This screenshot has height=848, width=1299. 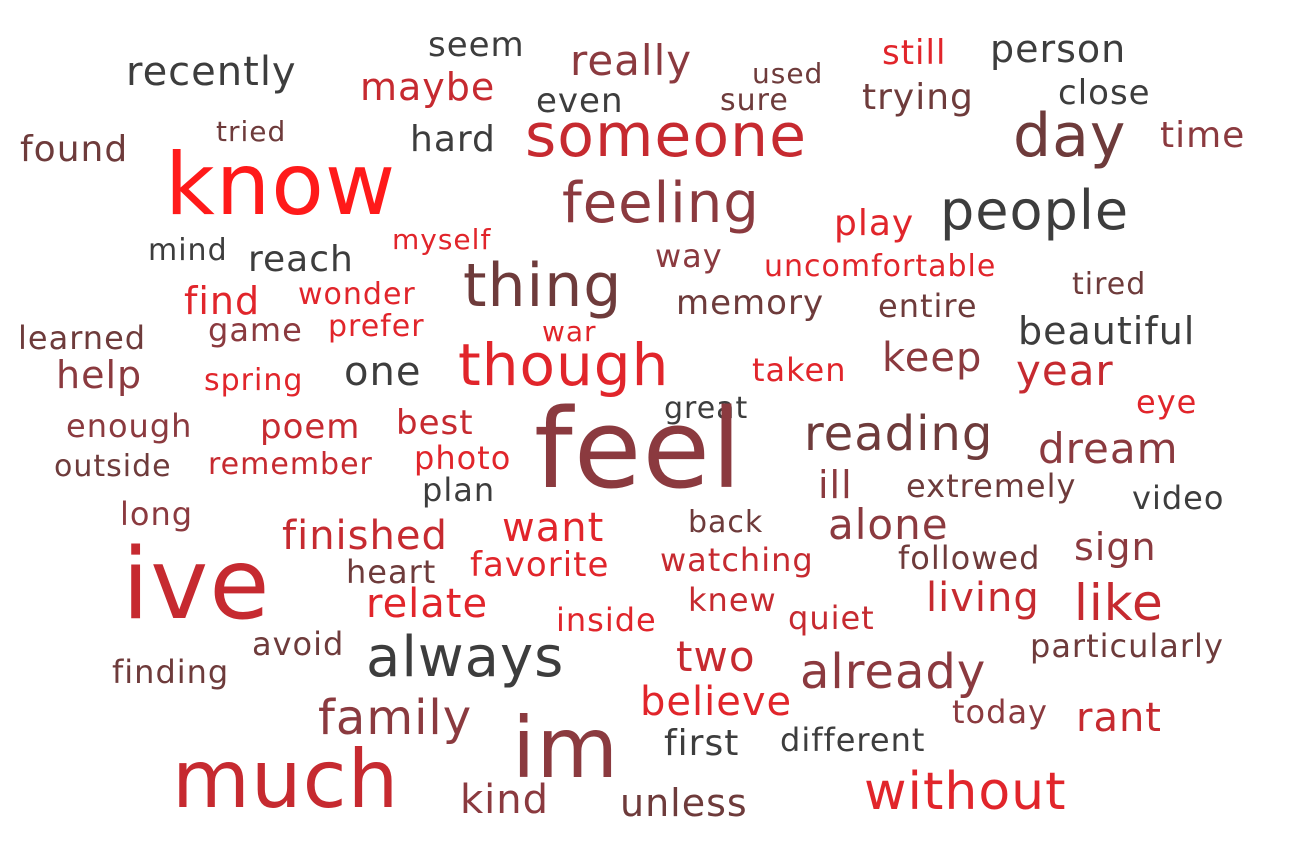 I want to click on word-quiet: quiet, so click(x=831, y=618).